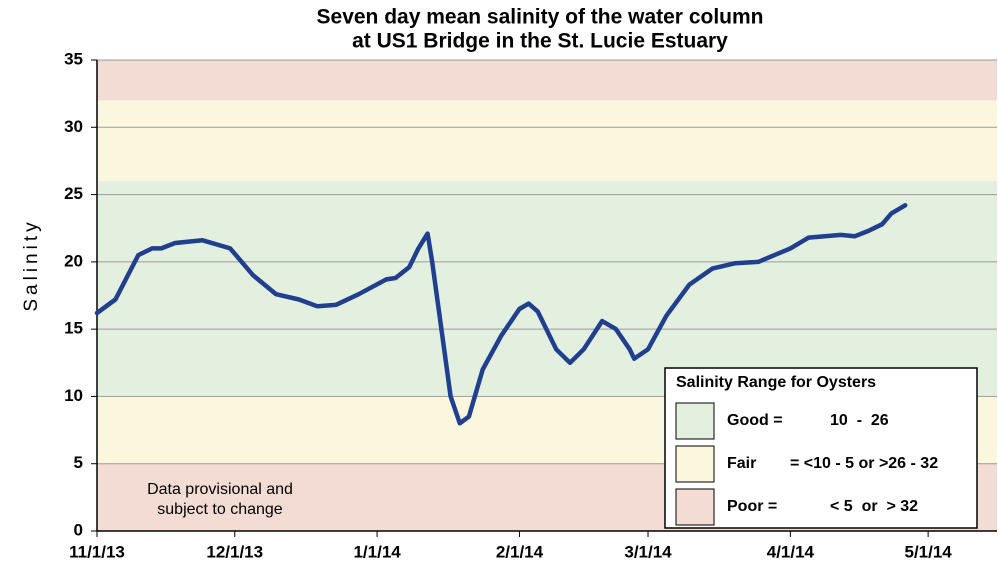  What do you see at coordinates (220, 509) in the screenshot?
I see `annotation: subject to change` at bounding box center [220, 509].